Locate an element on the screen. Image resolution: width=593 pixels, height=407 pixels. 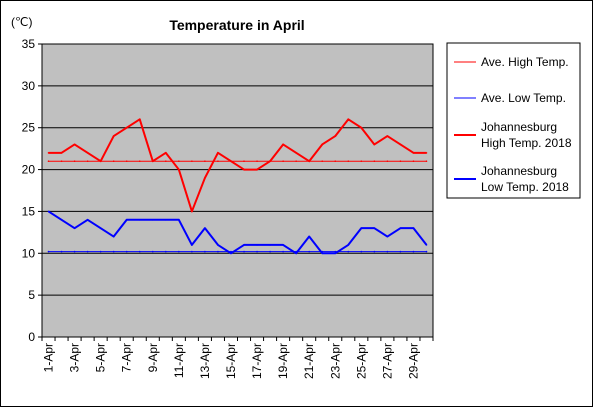
y-tick-label: 30 is located at coordinates (29, 86).